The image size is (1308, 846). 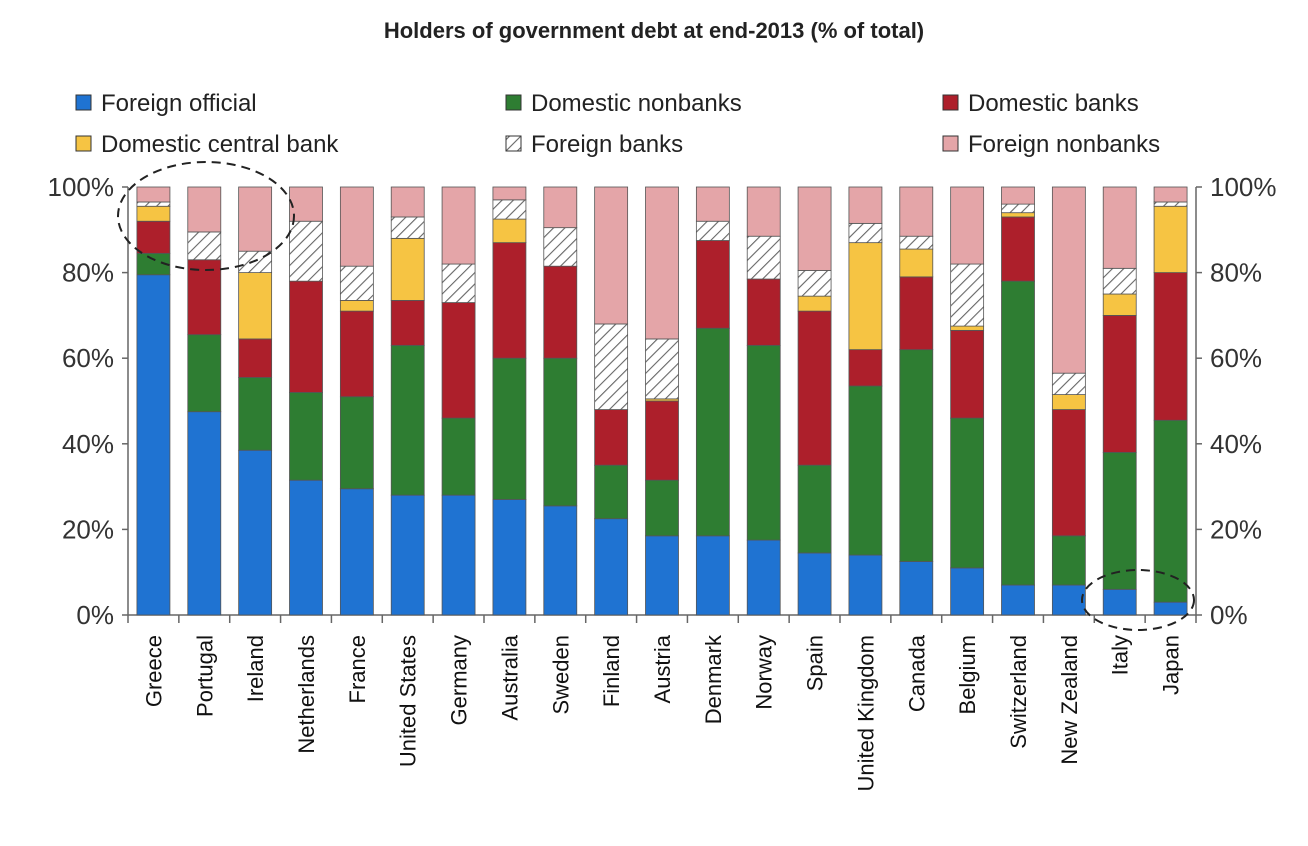 What do you see at coordinates (1243, 187) in the screenshot?
I see `y-tick-label-right: 100%` at bounding box center [1243, 187].